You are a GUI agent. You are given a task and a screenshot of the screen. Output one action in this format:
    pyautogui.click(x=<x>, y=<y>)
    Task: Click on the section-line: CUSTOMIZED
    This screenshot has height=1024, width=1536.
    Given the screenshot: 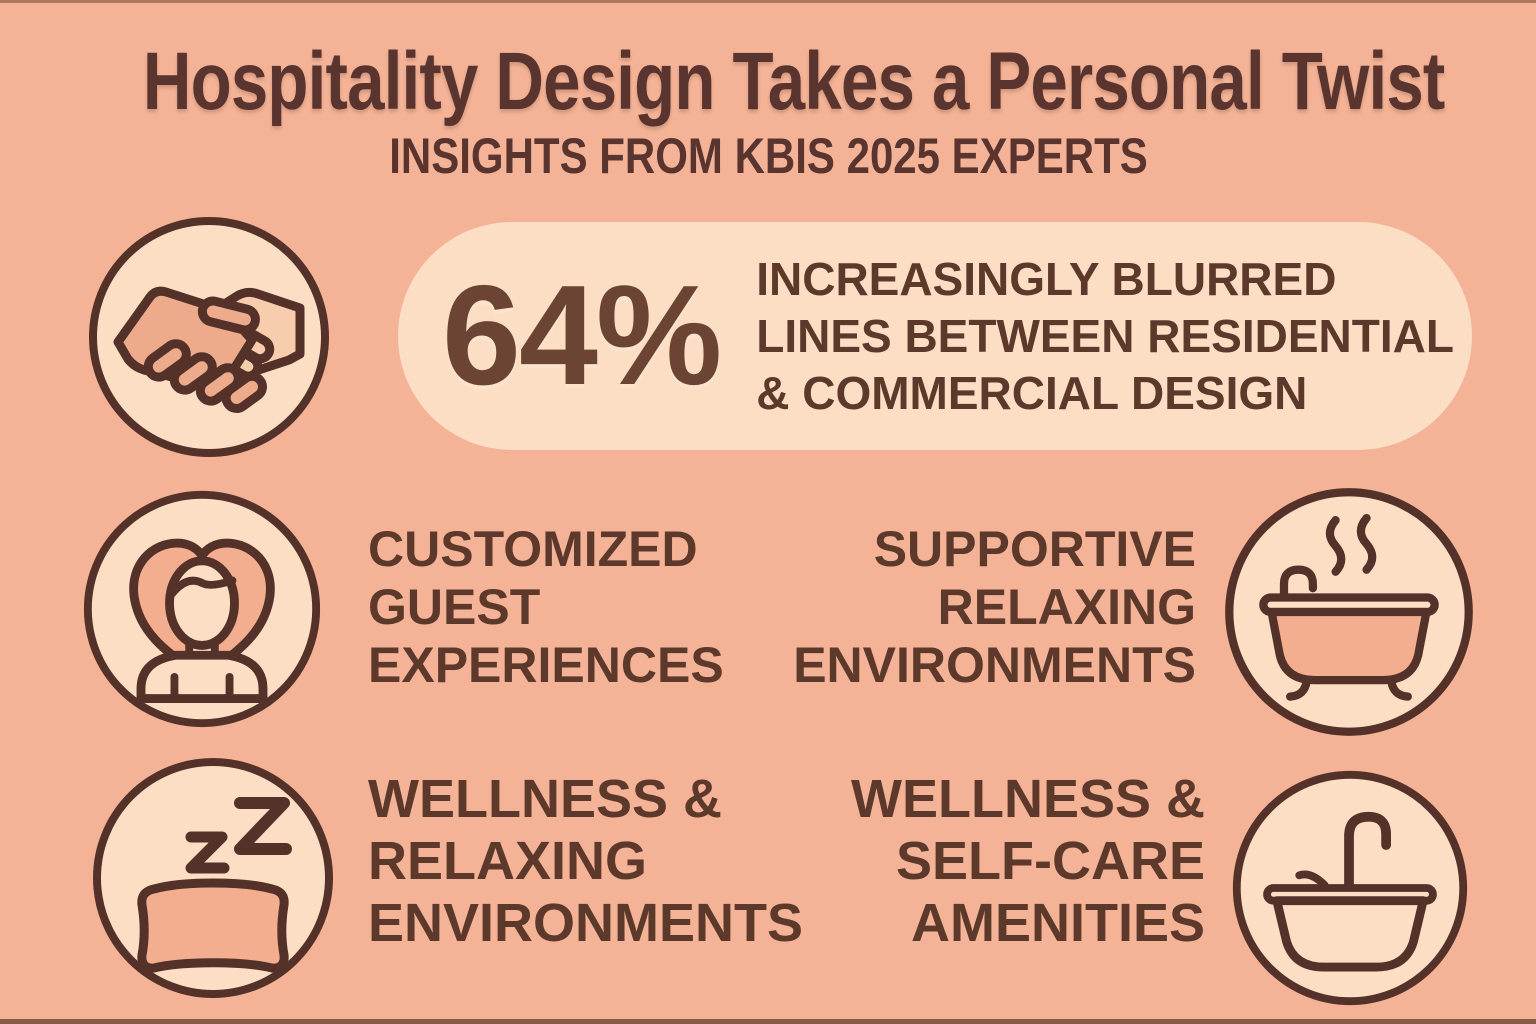 What is the action you would take?
    pyautogui.click(x=533, y=549)
    